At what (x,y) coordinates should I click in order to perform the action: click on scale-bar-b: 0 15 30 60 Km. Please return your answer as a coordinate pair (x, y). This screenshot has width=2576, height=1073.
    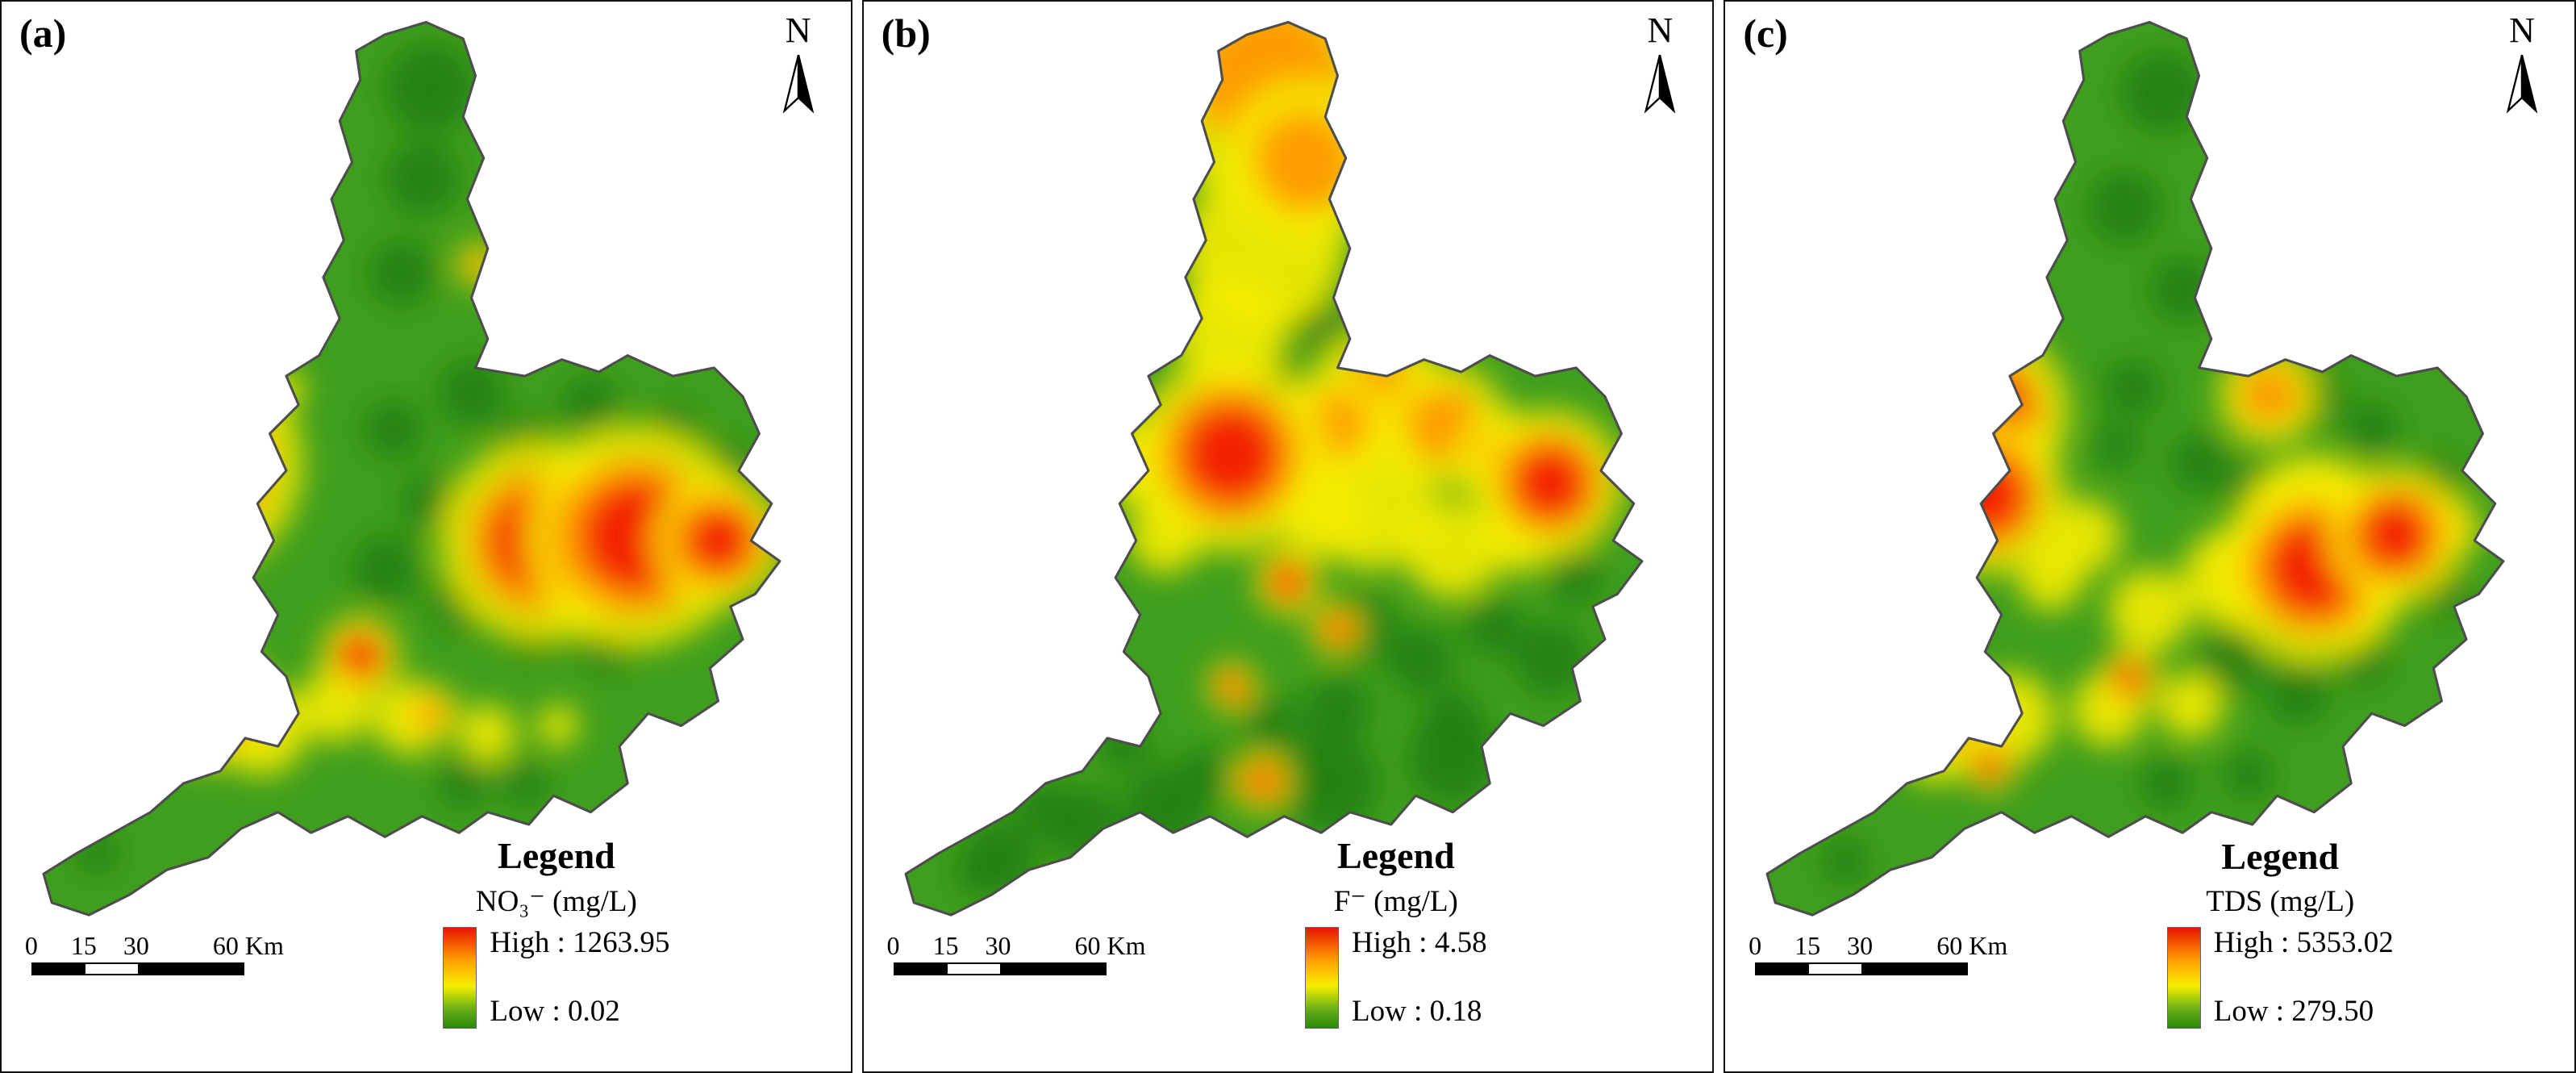
    Looking at the image, I should click on (1016, 952).